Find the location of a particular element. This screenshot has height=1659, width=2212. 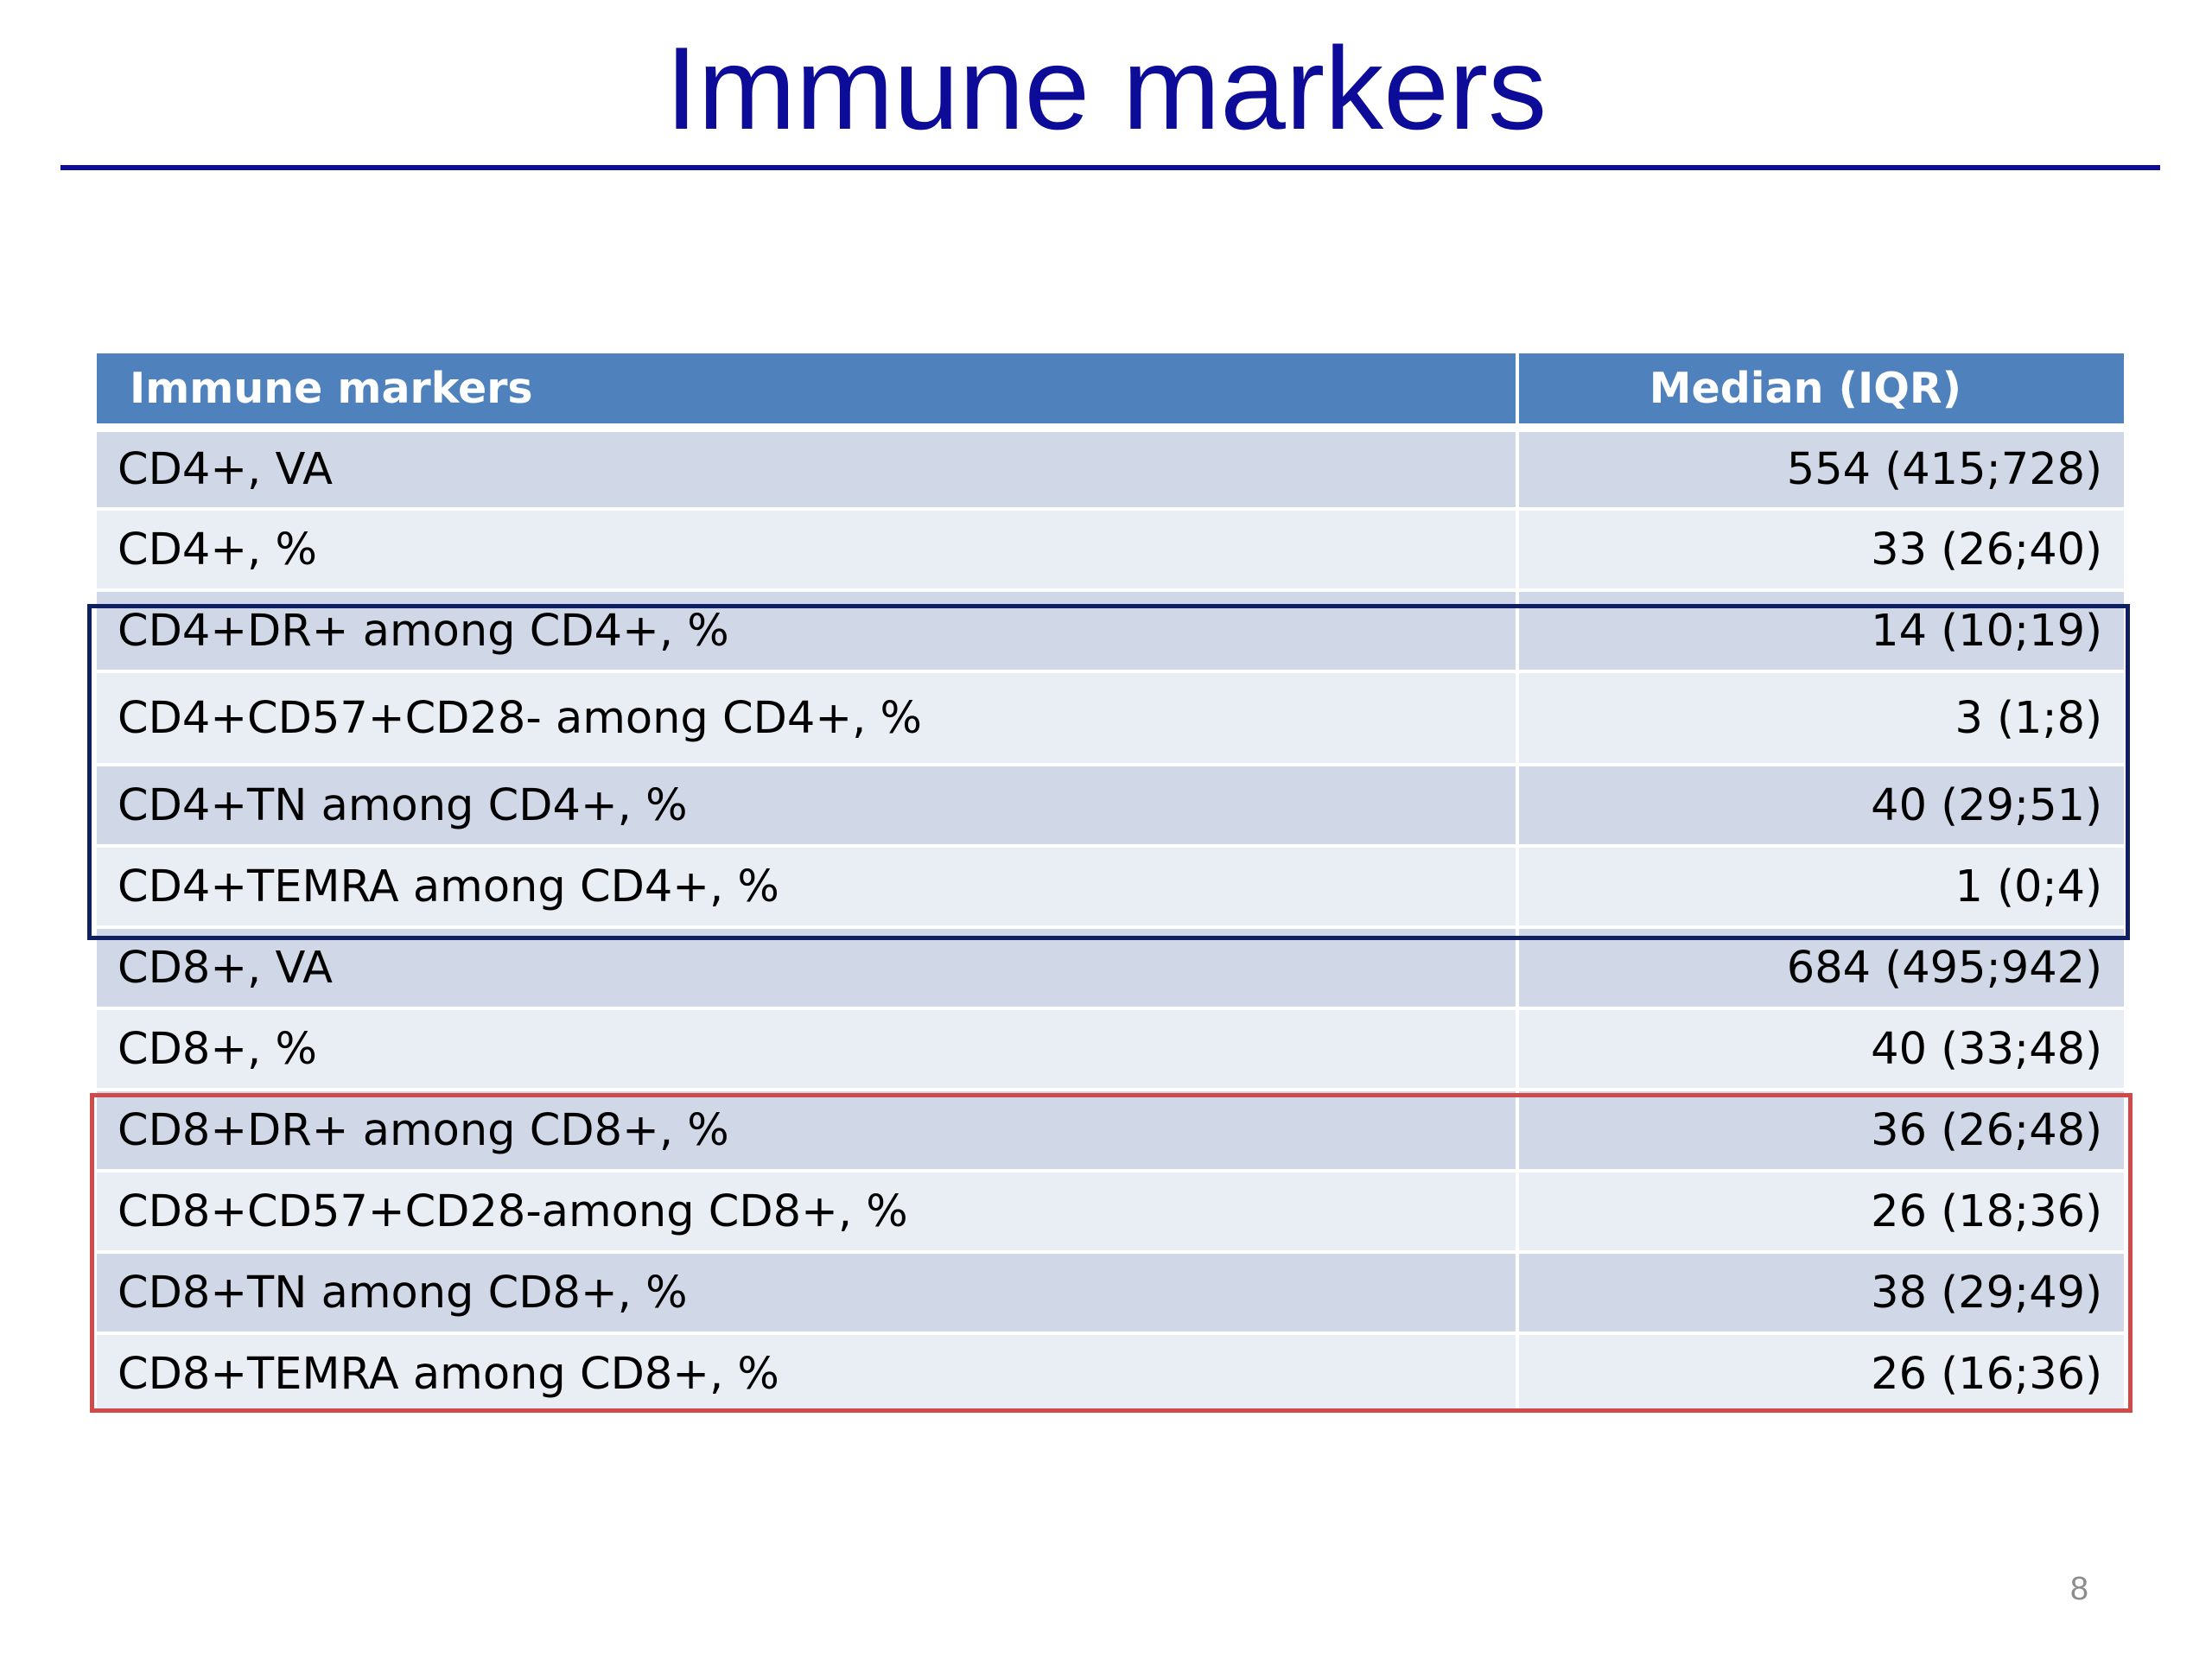

marker-cell: CD4+, % is located at coordinates (807, 550).